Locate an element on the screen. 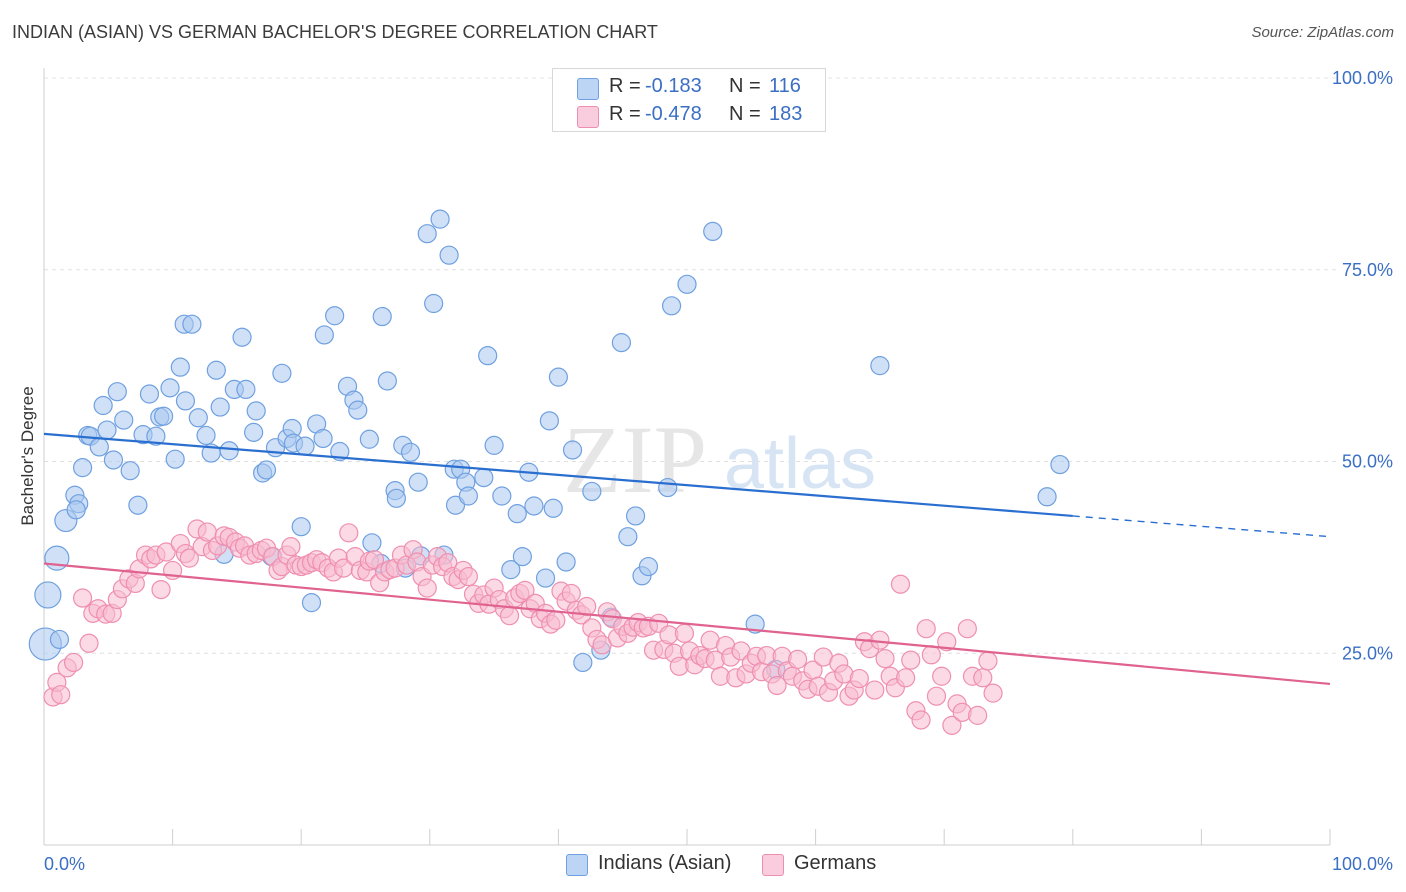 The image size is (1406, 892). n-value: 116 is located at coordinates (785, 86).